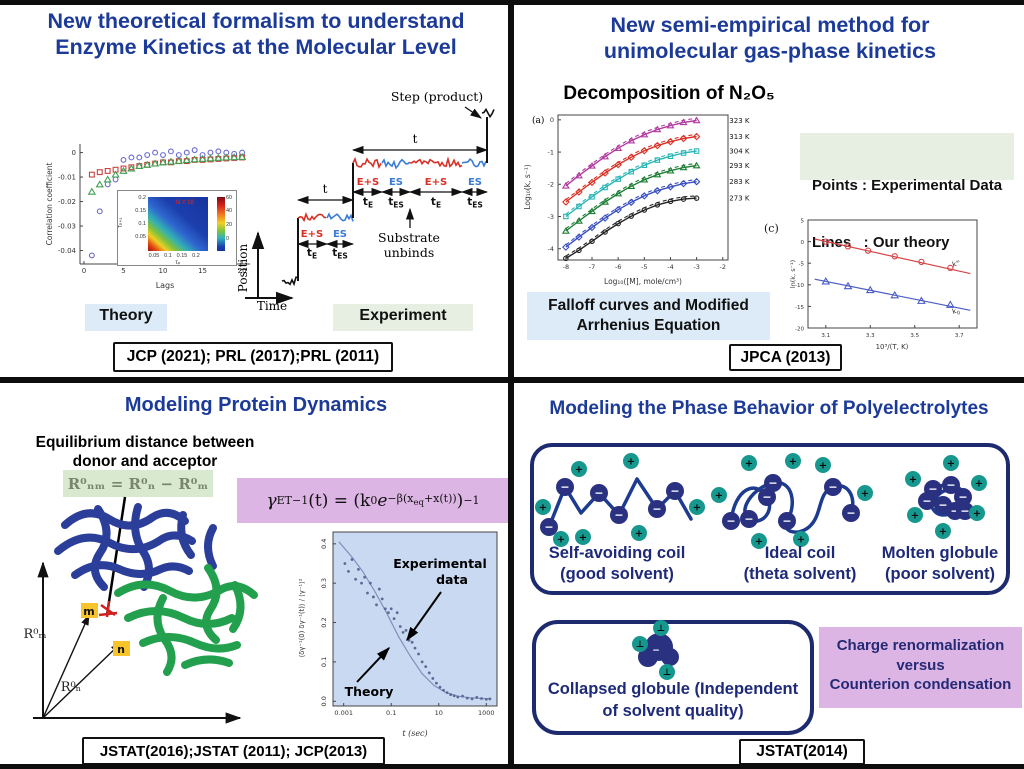 The width and height of the screenshot is (1024, 769). Describe the element at coordinates (414, 733) in the screenshot. I see `decay-xlabel: t (sec)` at that location.